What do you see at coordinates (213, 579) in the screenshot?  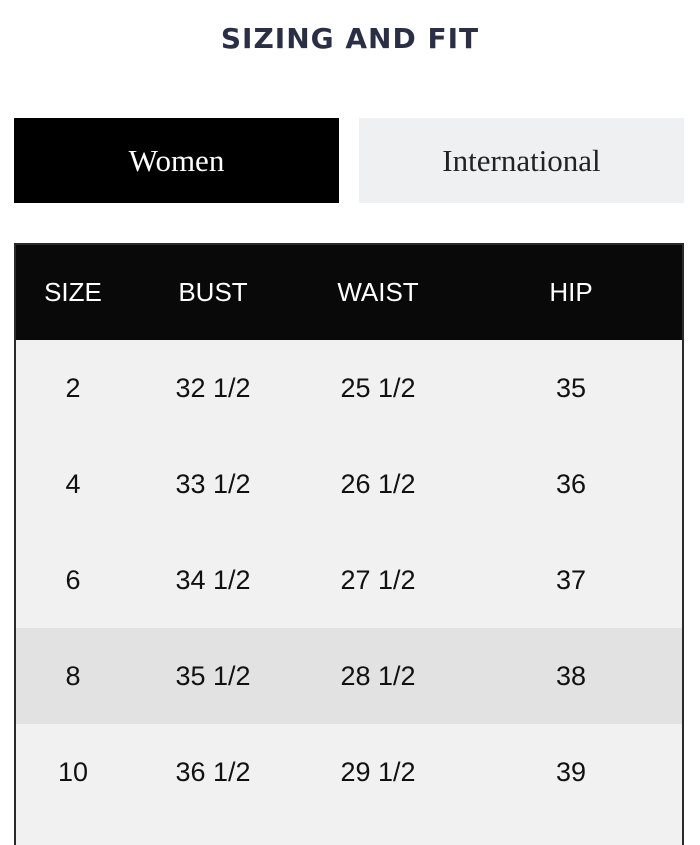 I see `cell-bust: 34 1/2` at bounding box center [213, 579].